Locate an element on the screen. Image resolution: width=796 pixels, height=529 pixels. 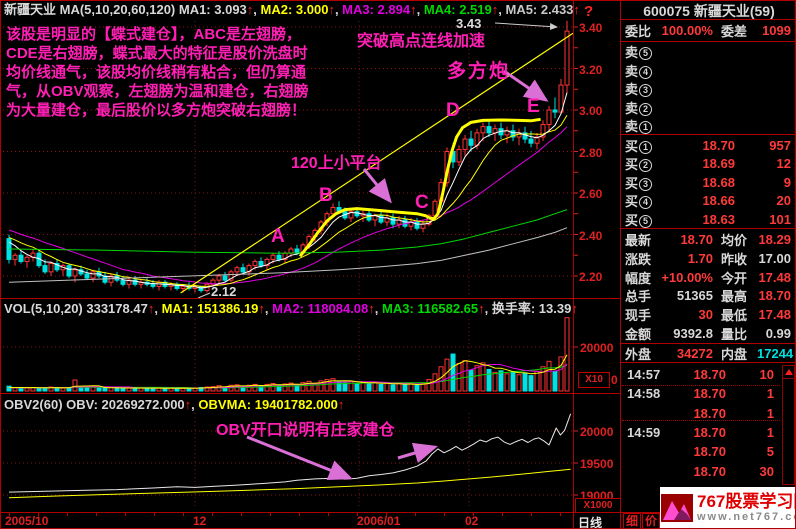
level-volume: 101 is located at coordinates (780, 219).